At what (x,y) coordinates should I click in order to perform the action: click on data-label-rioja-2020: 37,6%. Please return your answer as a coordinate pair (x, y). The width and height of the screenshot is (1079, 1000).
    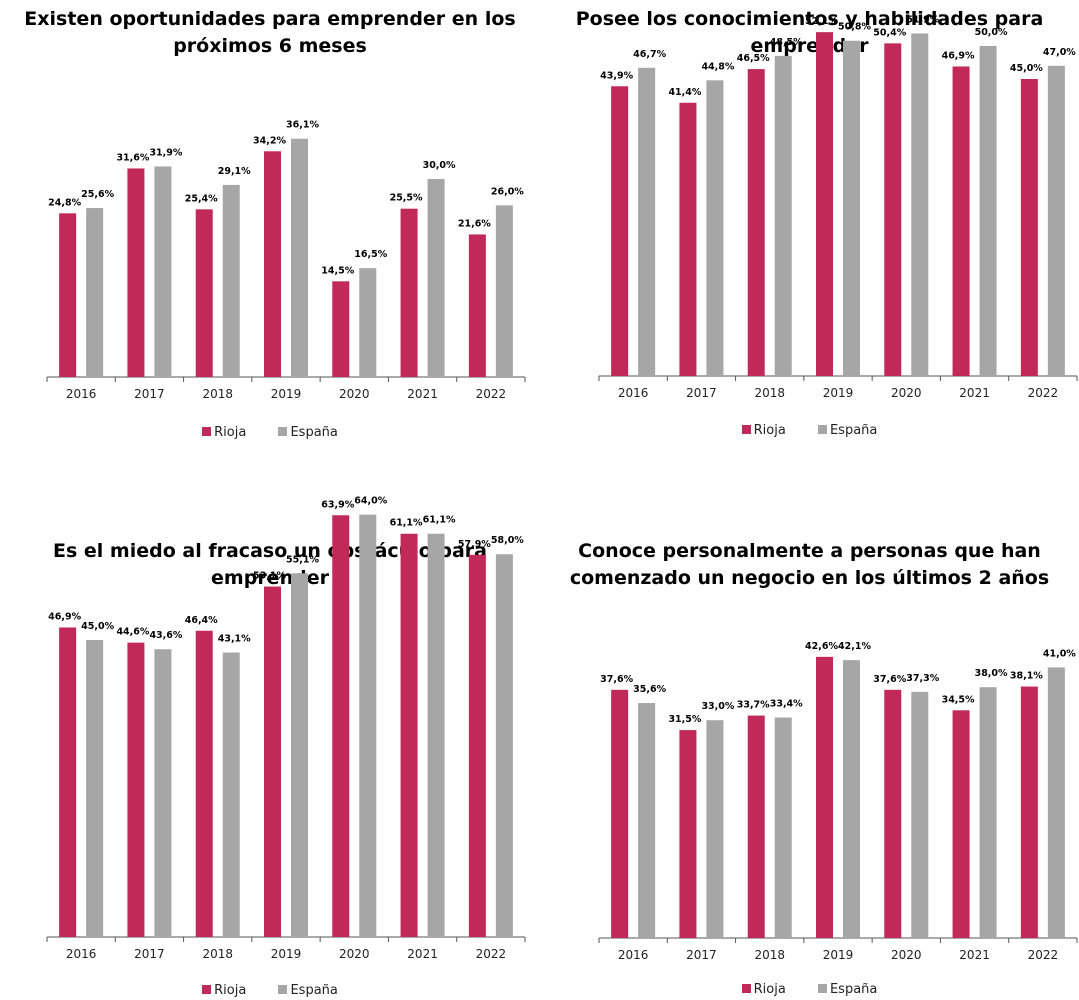
    Looking at the image, I should click on (889, 679).